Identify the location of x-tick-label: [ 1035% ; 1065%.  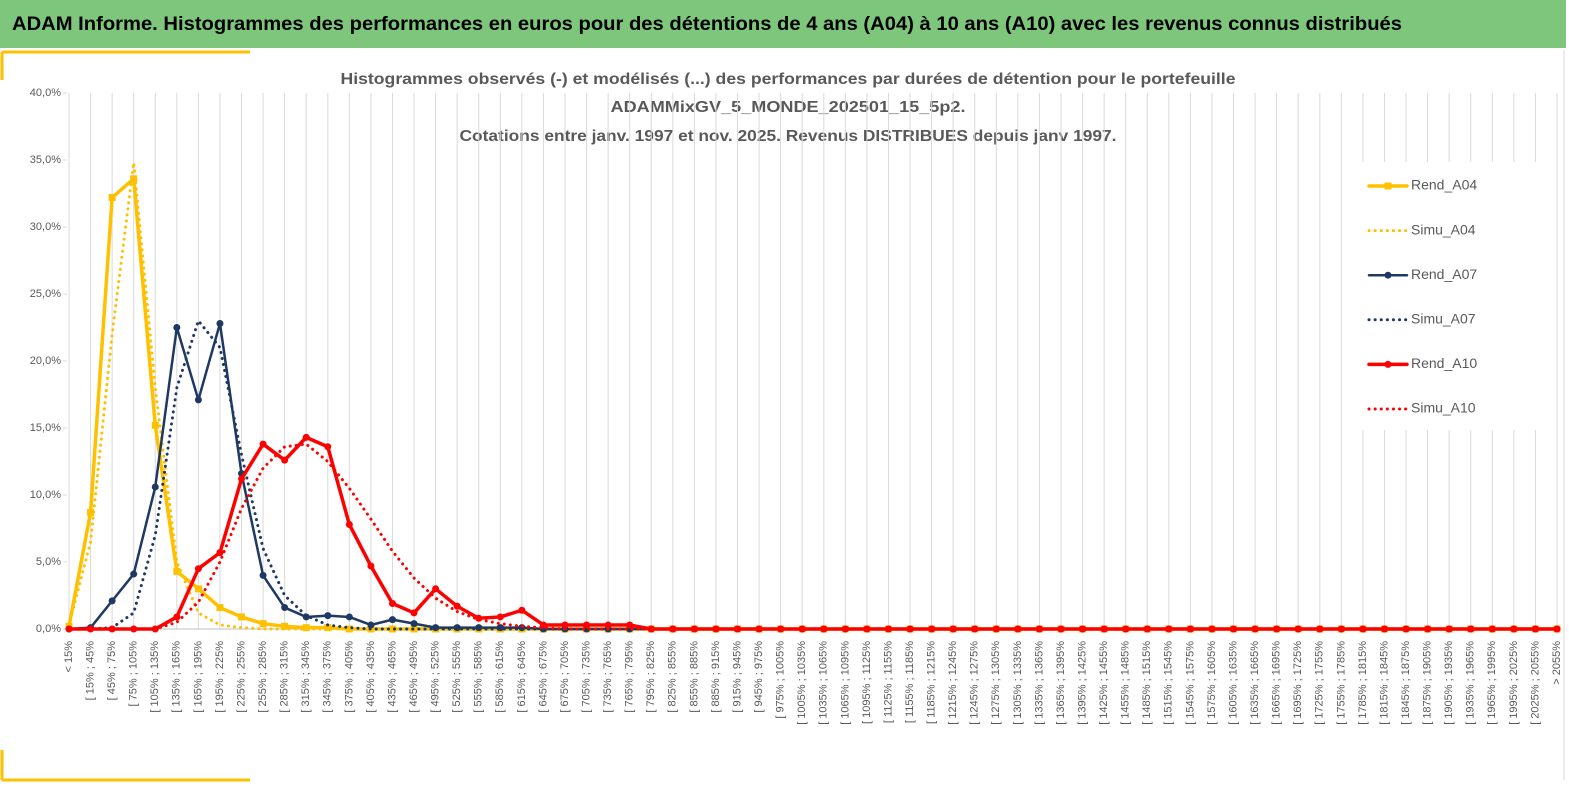
(824, 683).